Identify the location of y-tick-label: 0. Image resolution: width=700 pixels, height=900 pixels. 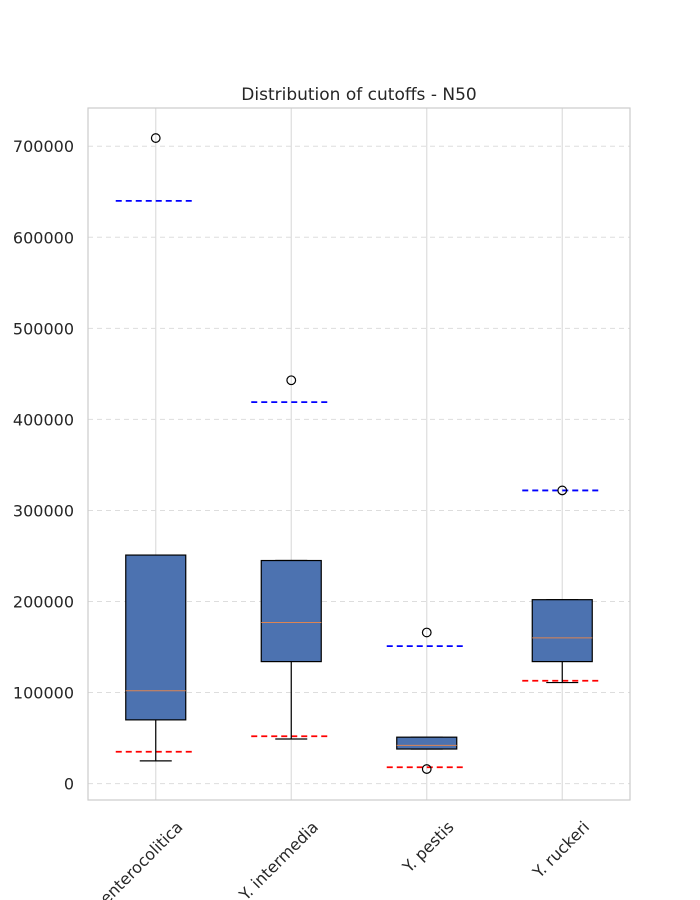
(69, 784).